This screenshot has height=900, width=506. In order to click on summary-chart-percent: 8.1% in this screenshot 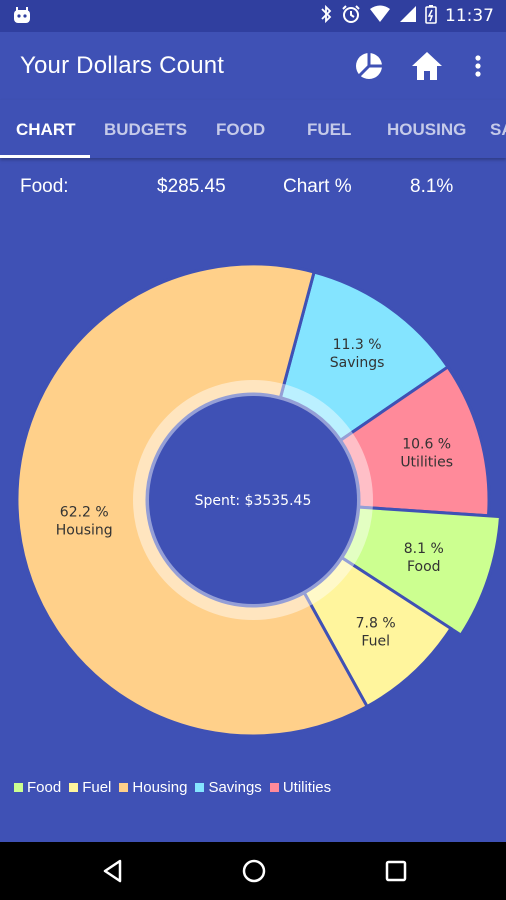, I will do `click(432, 186)`.